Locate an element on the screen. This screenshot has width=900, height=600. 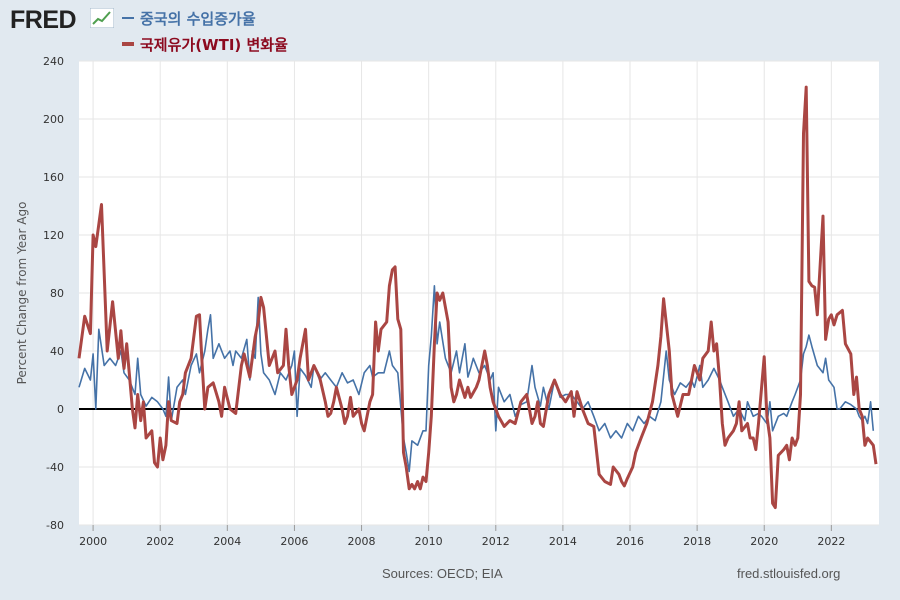
x-tick-label: 2018 is located at coordinates (697, 541).